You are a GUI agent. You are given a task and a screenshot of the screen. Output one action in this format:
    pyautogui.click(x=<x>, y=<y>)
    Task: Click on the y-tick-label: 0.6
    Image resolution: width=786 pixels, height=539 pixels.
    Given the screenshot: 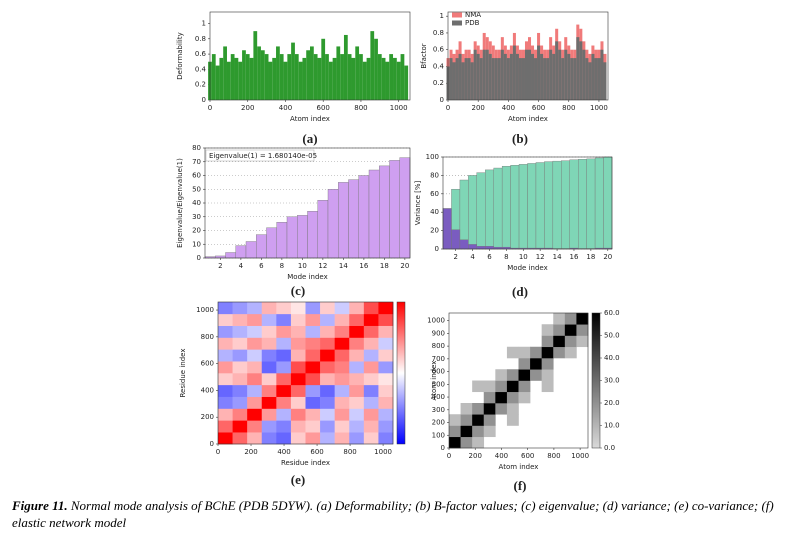 What is the action you would take?
    pyautogui.click(x=201, y=54)
    